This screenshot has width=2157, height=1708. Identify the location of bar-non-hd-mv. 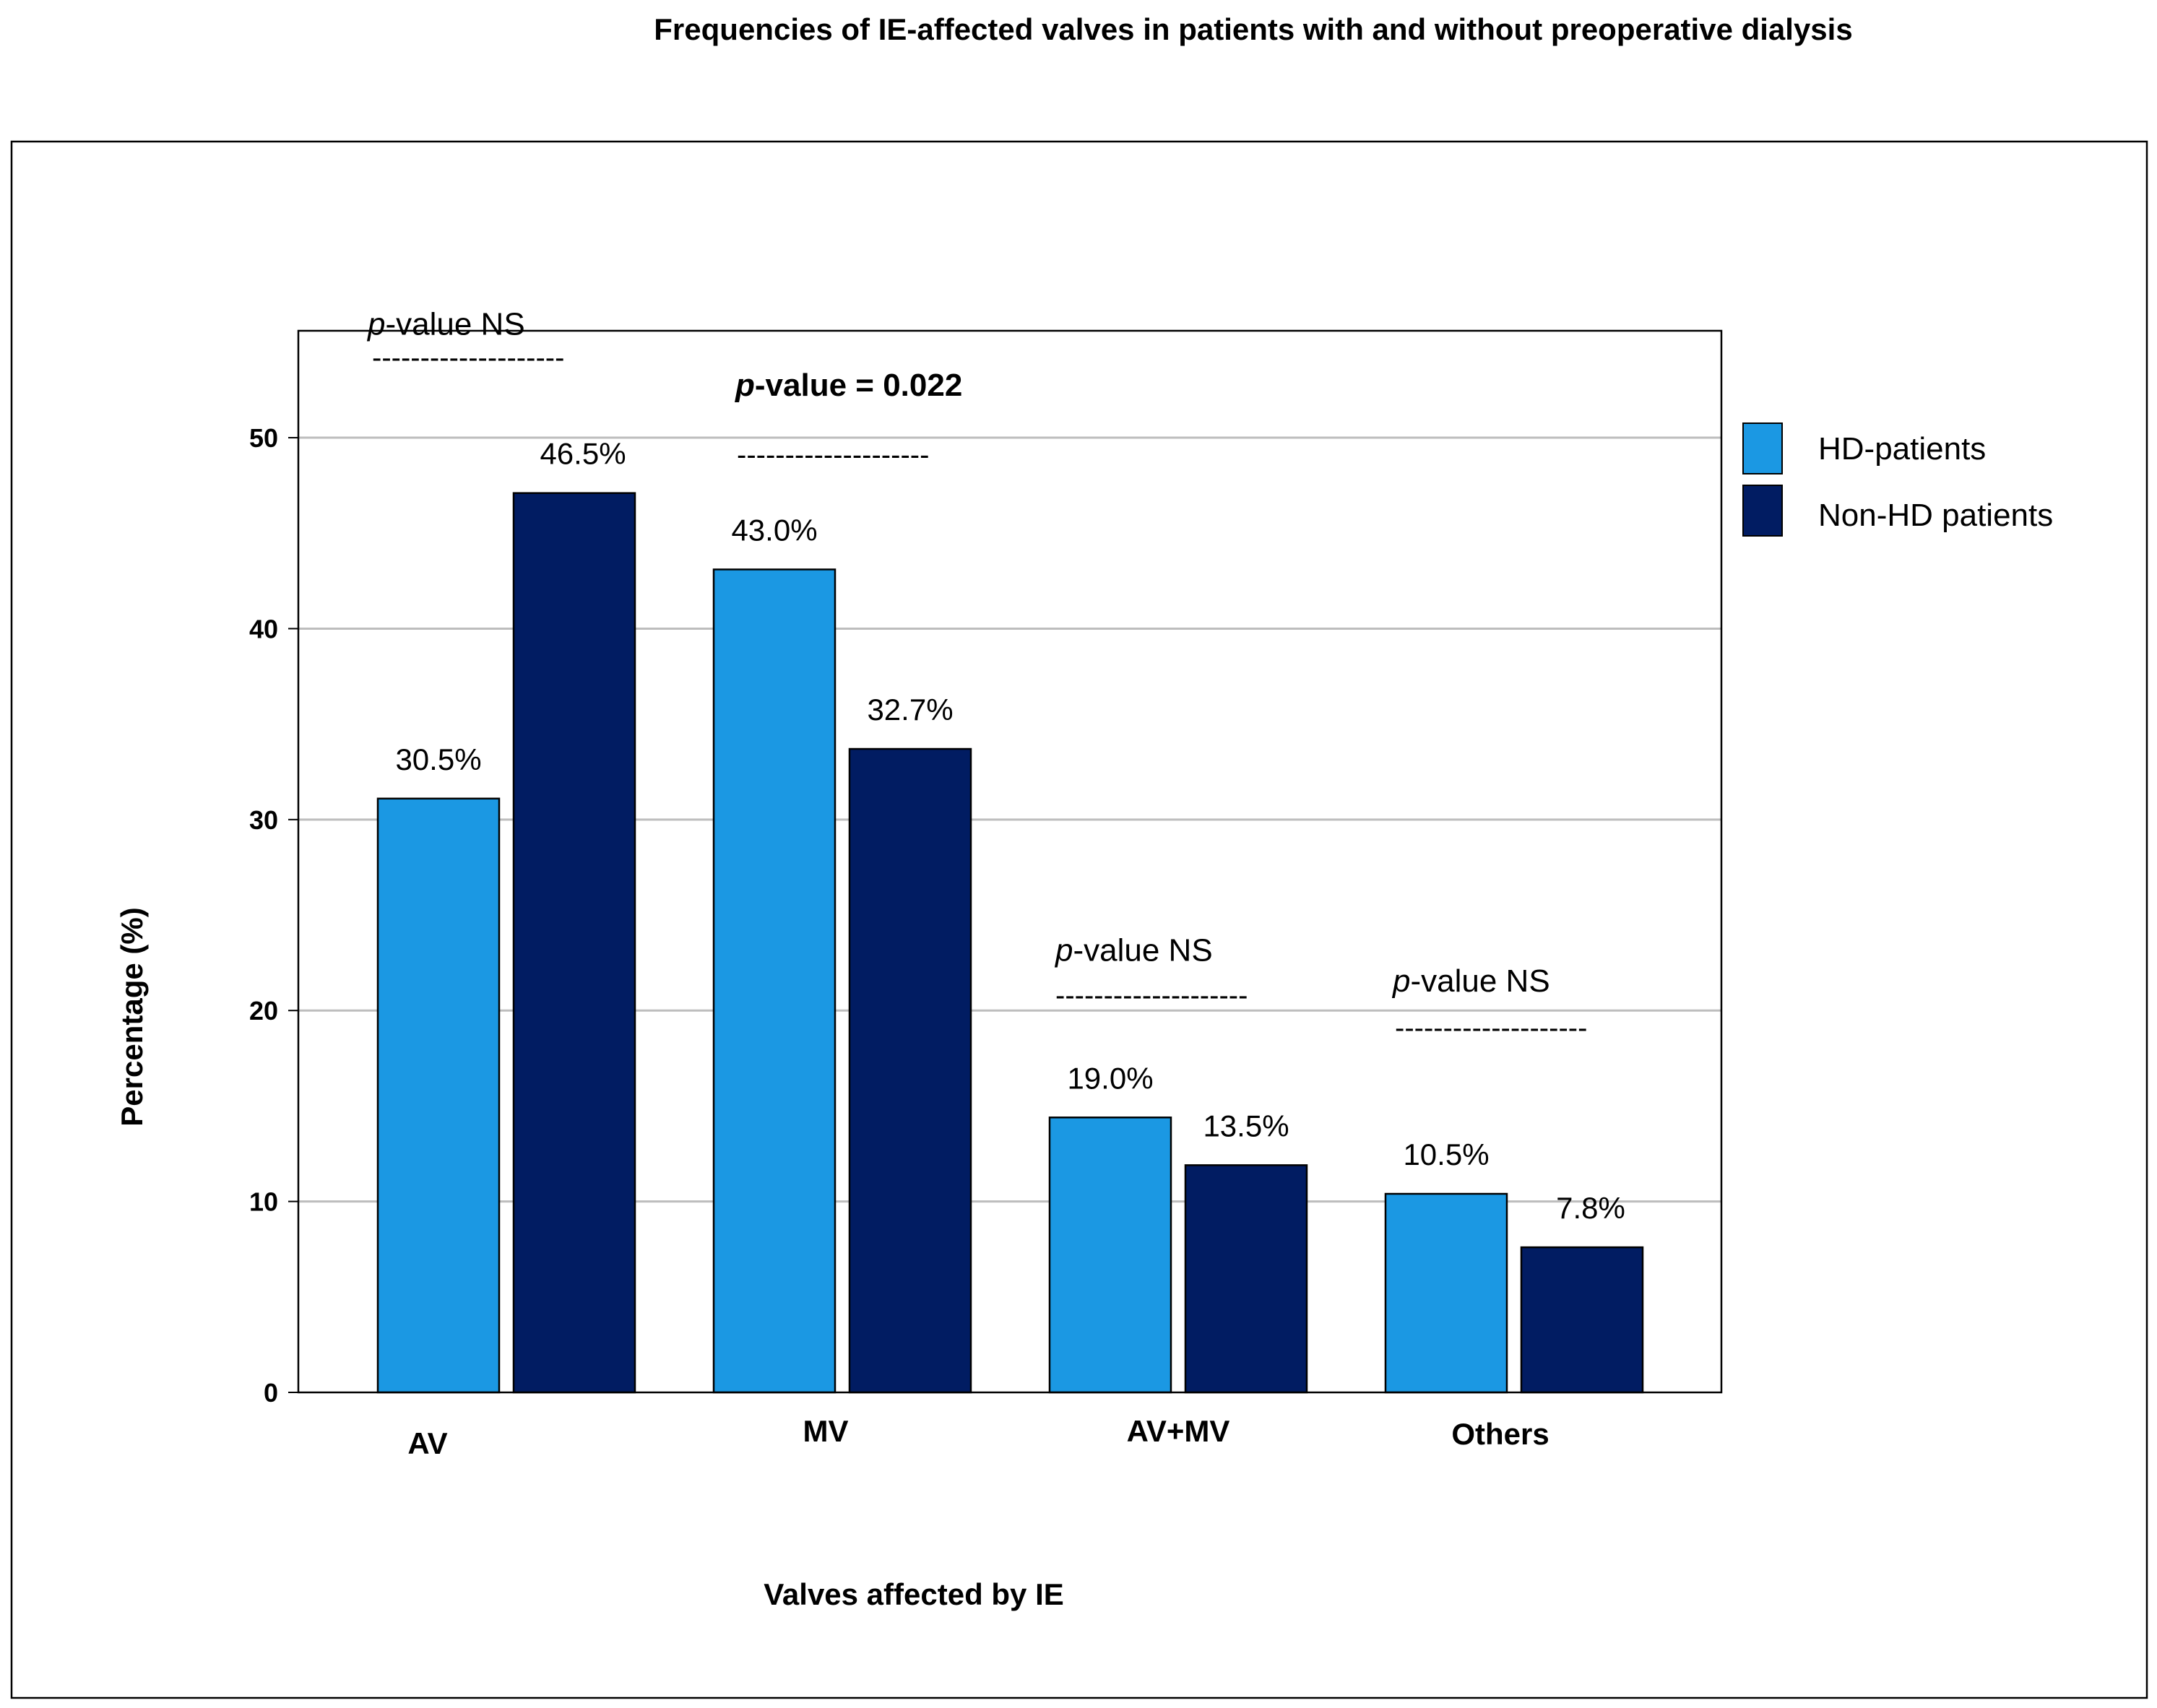
(910, 1070).